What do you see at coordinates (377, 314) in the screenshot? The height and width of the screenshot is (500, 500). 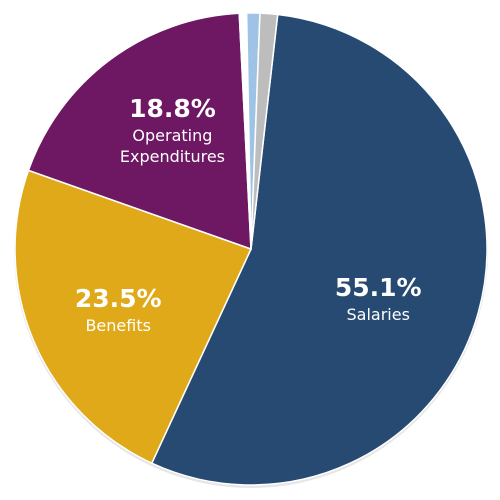 I see `slice-label-salaries-line-0: Salaries` at bounding box center [377, 314].